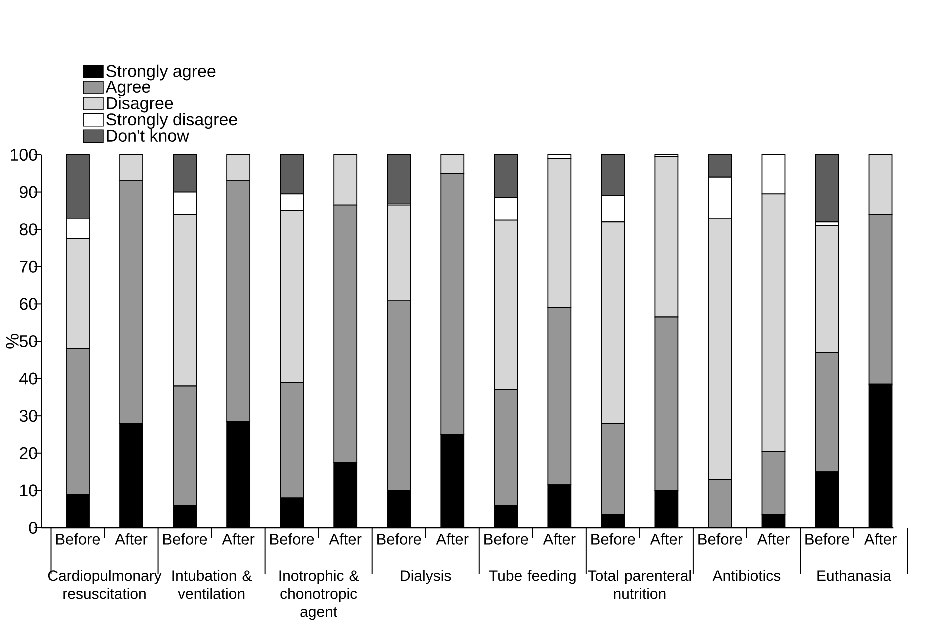 This screenshot has height=631, width=939. I want to click on legend-label: Strongly agree, so click(161, 72).